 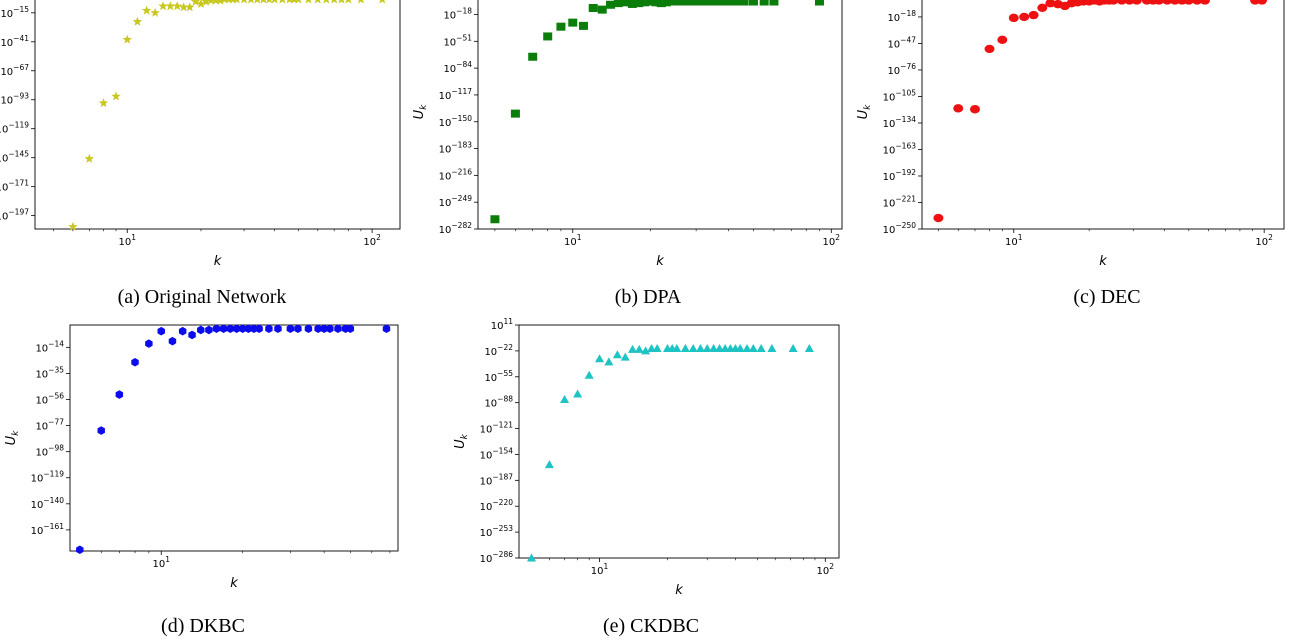 I want to click on y-tick-label: 10−220, so click(x=497, y=505).